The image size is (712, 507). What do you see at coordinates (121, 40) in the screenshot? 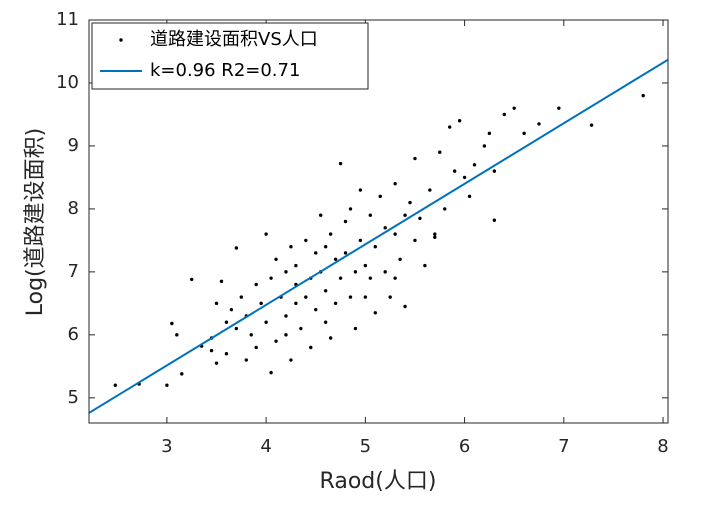
I see `legend-marker` at bounding box center [121, 40].